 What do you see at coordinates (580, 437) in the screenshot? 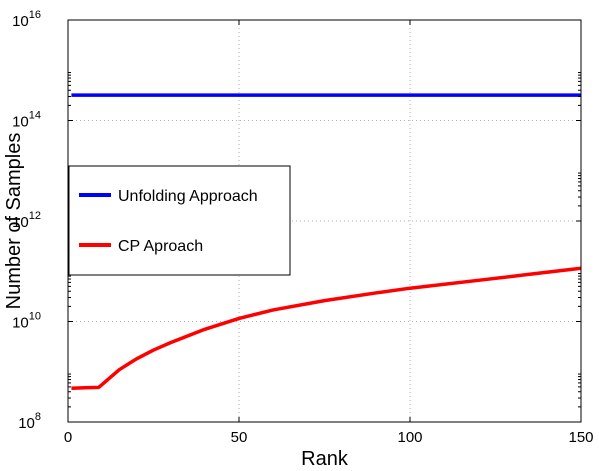
I see `x-tick-label: 150` at bounding box center [580, 437].